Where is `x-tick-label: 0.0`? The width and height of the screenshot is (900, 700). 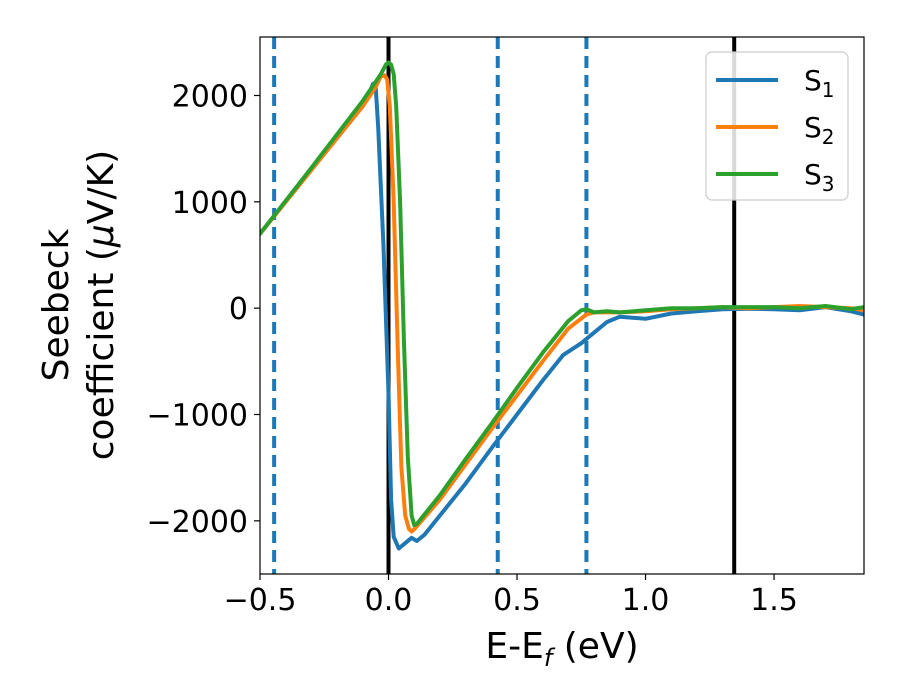
x-tick-label: 0.0 is located at coordinates (389, 600).